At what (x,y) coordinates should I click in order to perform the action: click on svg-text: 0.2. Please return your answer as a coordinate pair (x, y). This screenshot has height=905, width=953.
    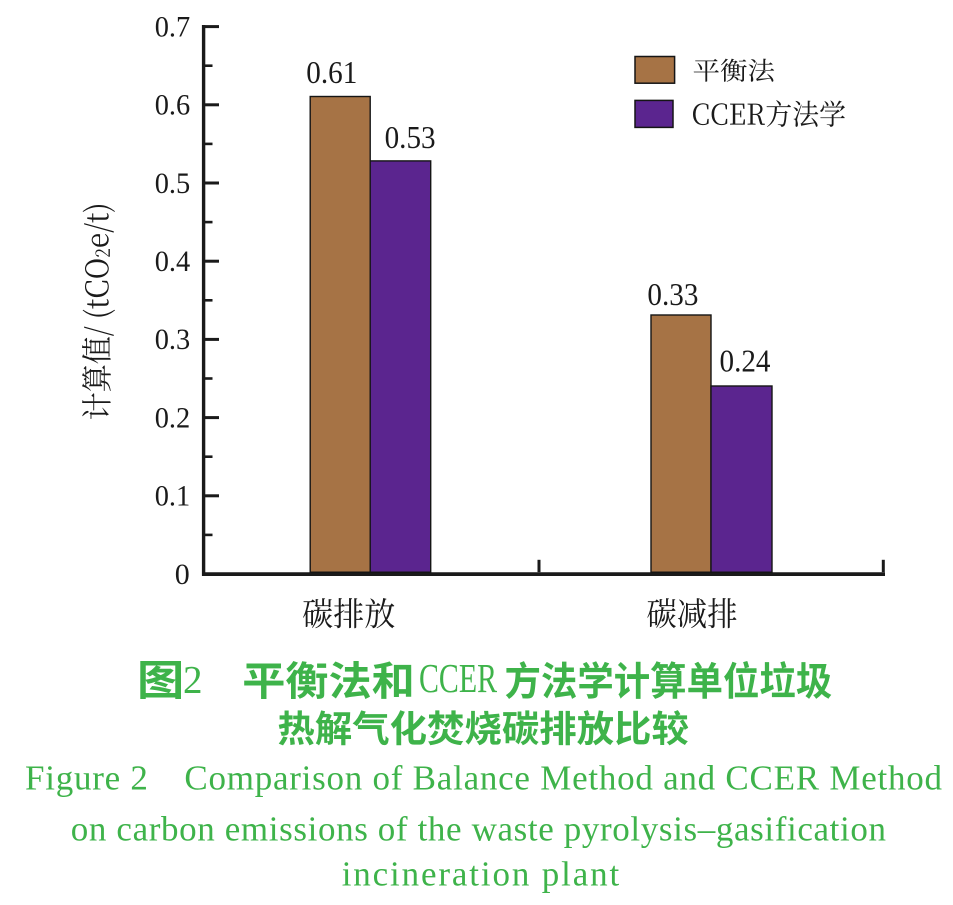
    Looking at the image, I should click on (173, 417).